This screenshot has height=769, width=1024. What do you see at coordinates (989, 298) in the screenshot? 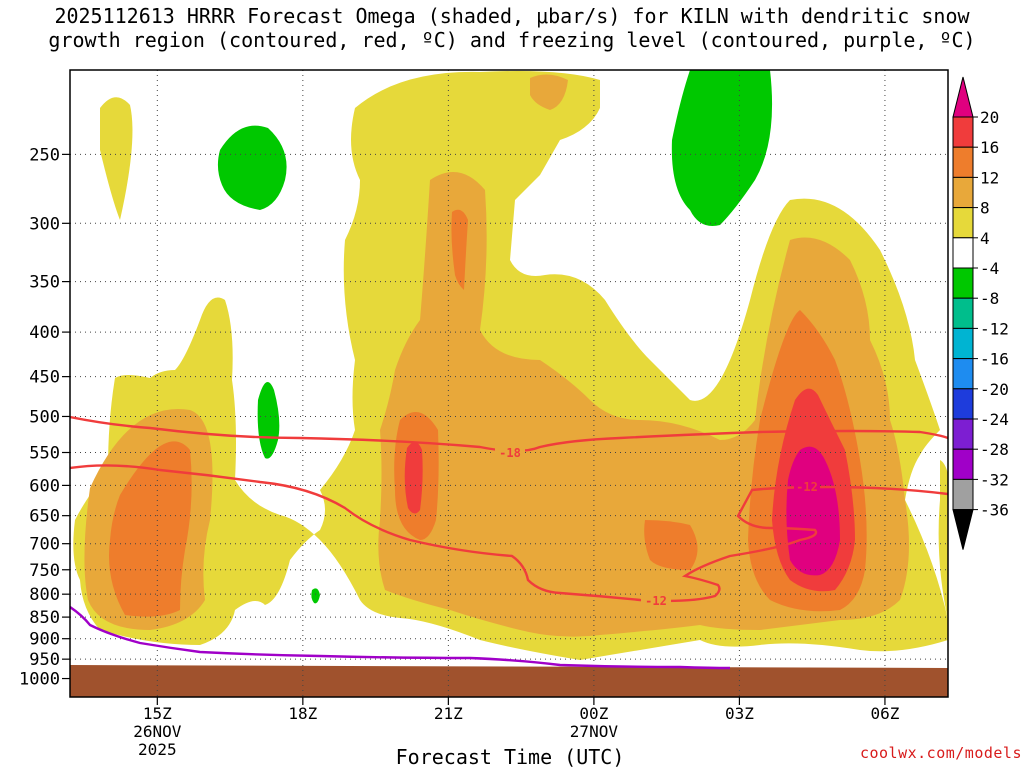
I see `colorbar-label: -8` at bounding box center [989, 298].